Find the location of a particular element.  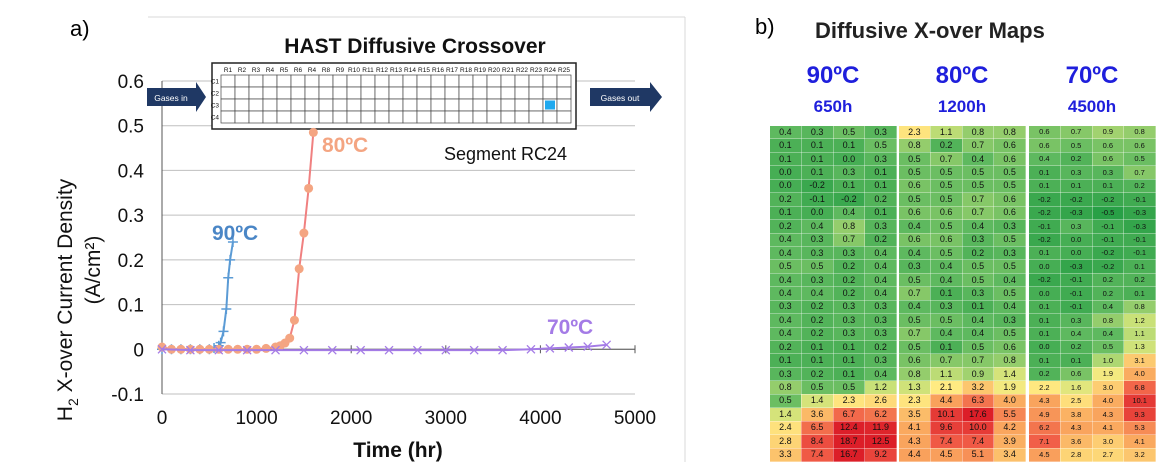

heatmap-duration: 650h is located at coordinates (833, 106).